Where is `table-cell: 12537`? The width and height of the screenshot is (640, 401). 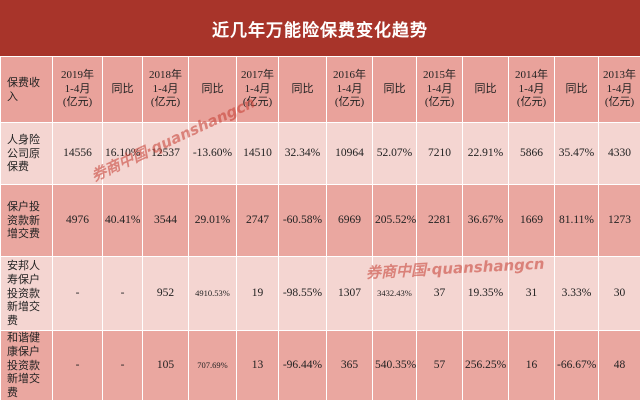
table-cell: 12537 is located at coordinates (166, 154).